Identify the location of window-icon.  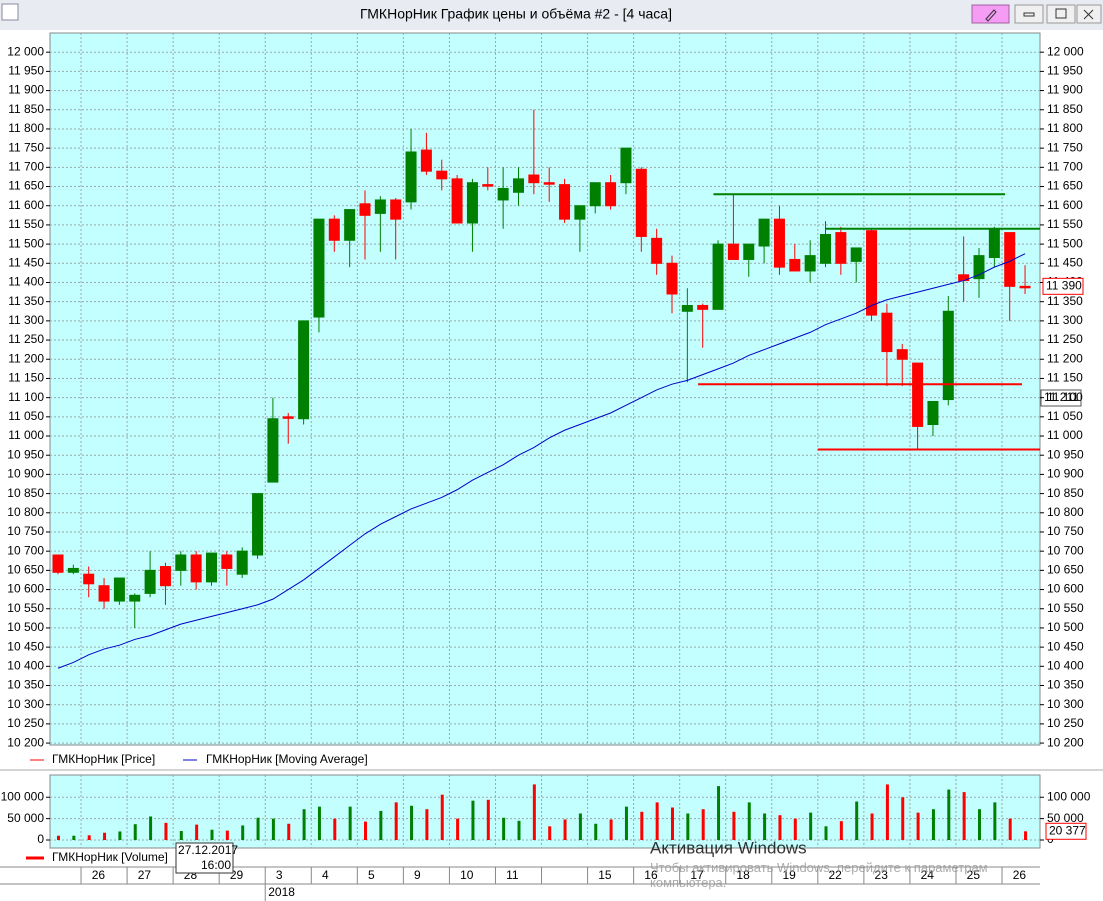
(10, 12).